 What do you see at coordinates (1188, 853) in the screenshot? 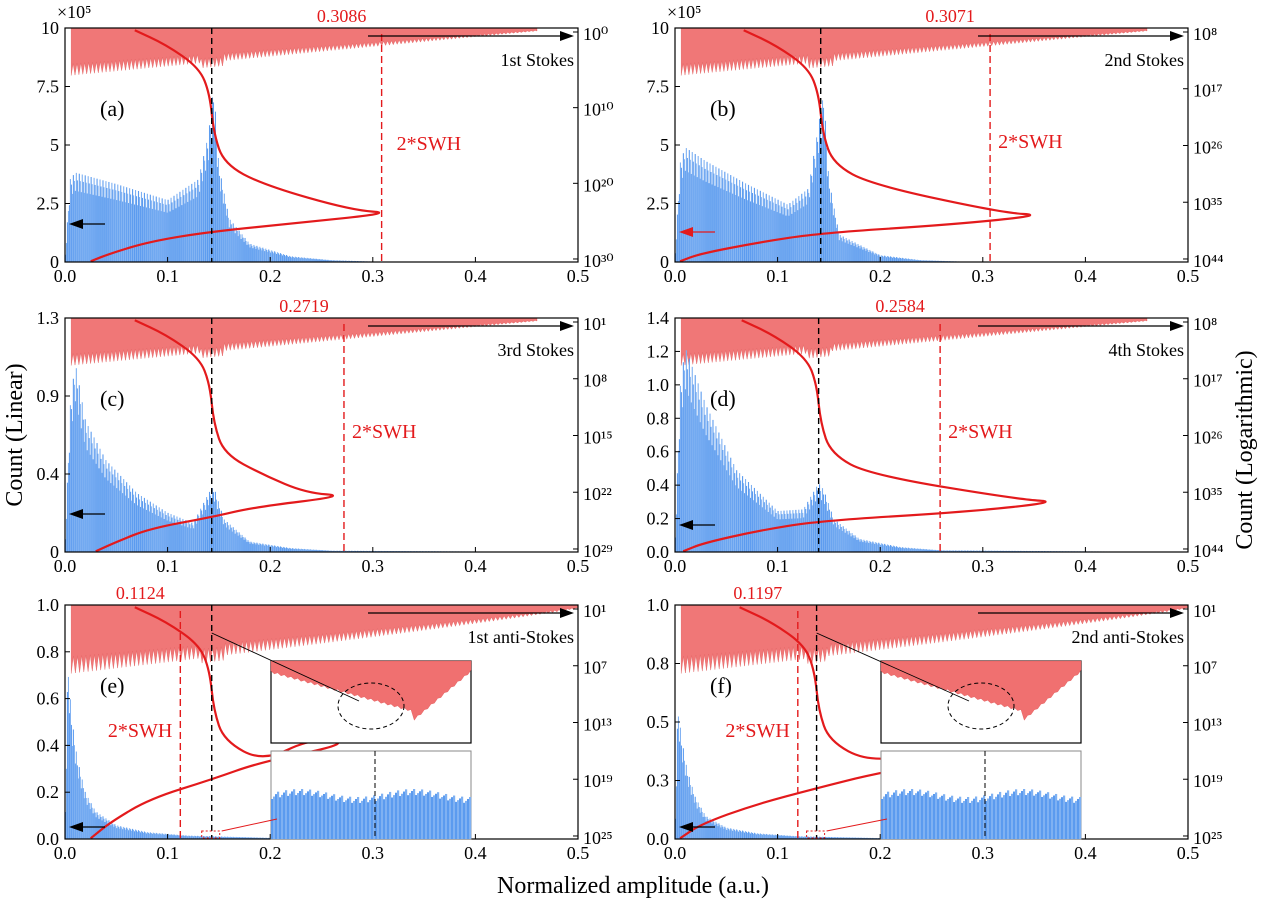
I see `x-tick-label: 0.5` at bounding box center [1188, 853].